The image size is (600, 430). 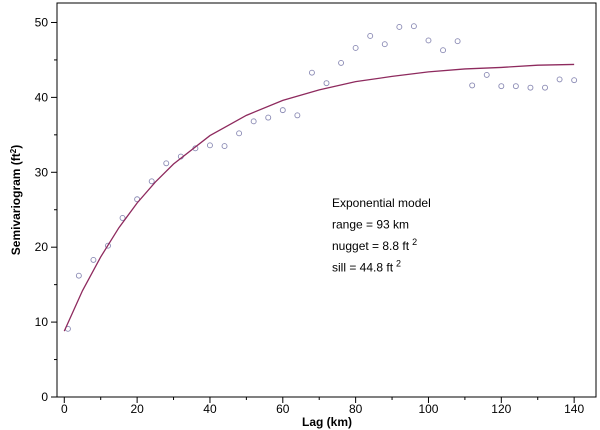 I want to click on annotation: Exponential model, so click(x=381, y=203).